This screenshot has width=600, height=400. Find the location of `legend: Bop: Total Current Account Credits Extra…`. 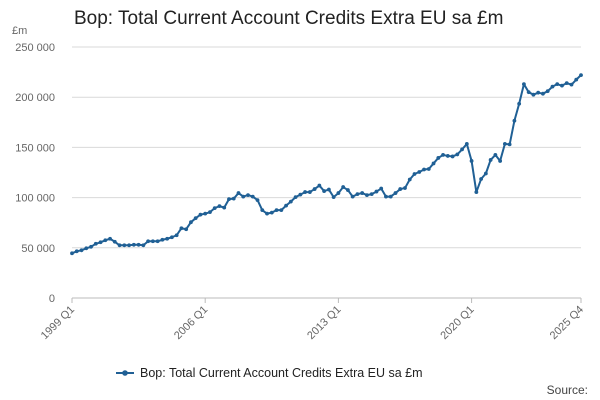

legend: Bop: Total Current Account Credits Extra… is located at coordinates (269, 373).